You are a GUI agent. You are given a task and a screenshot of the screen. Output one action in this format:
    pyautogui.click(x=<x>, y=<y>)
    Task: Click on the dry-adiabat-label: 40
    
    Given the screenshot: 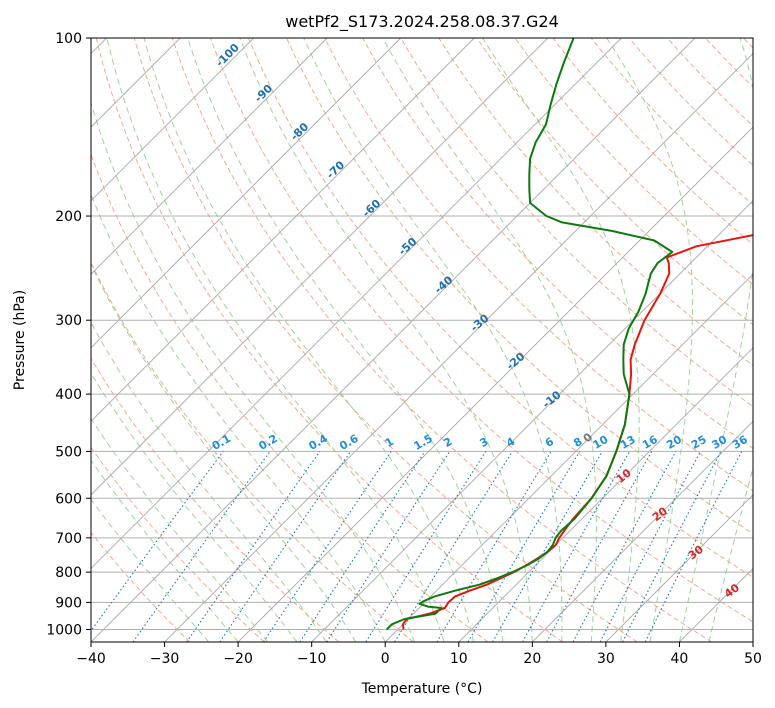 What is the action you would take?
    pyautogui.click(x=732, y=591)
    